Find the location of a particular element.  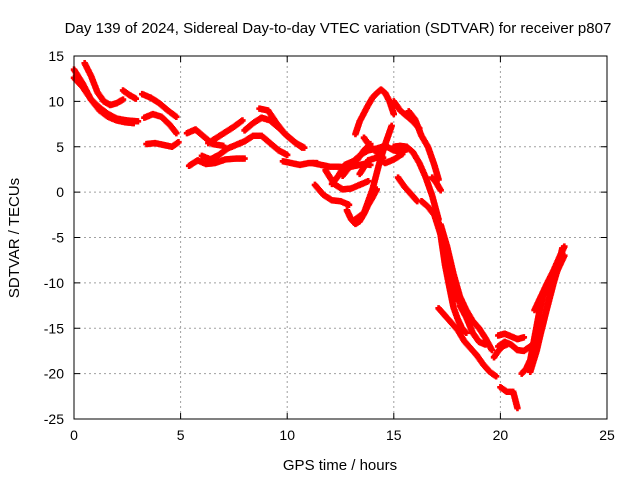

y-tick-label: -10 is located at coordinates (54, 283).